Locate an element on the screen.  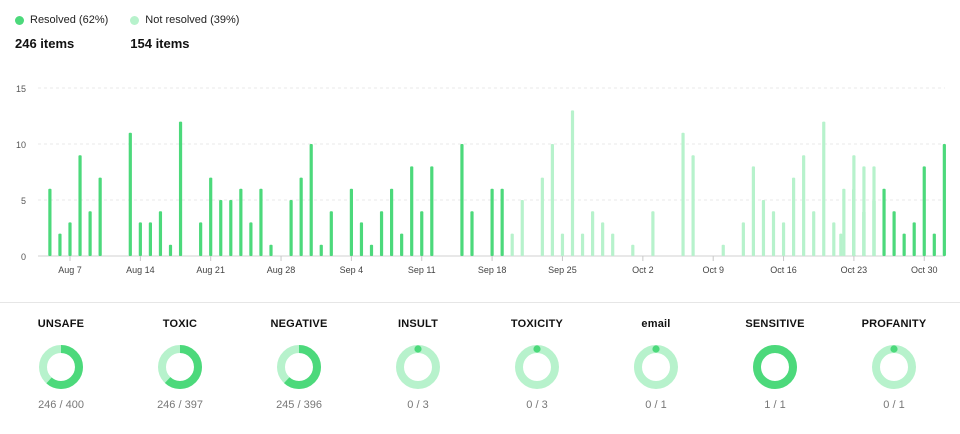
category-negative: NEGATIVE 245 / 396 is located at coordinates (299, 364).